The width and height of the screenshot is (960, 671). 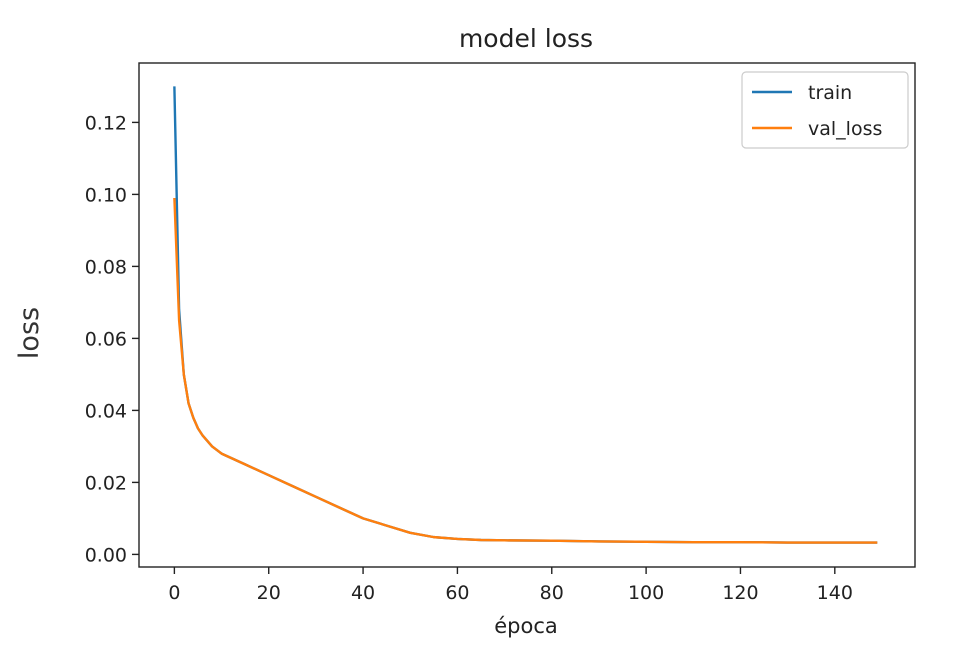 I want to click on y-tick-label: 0.04, so click(x=106, y=411).